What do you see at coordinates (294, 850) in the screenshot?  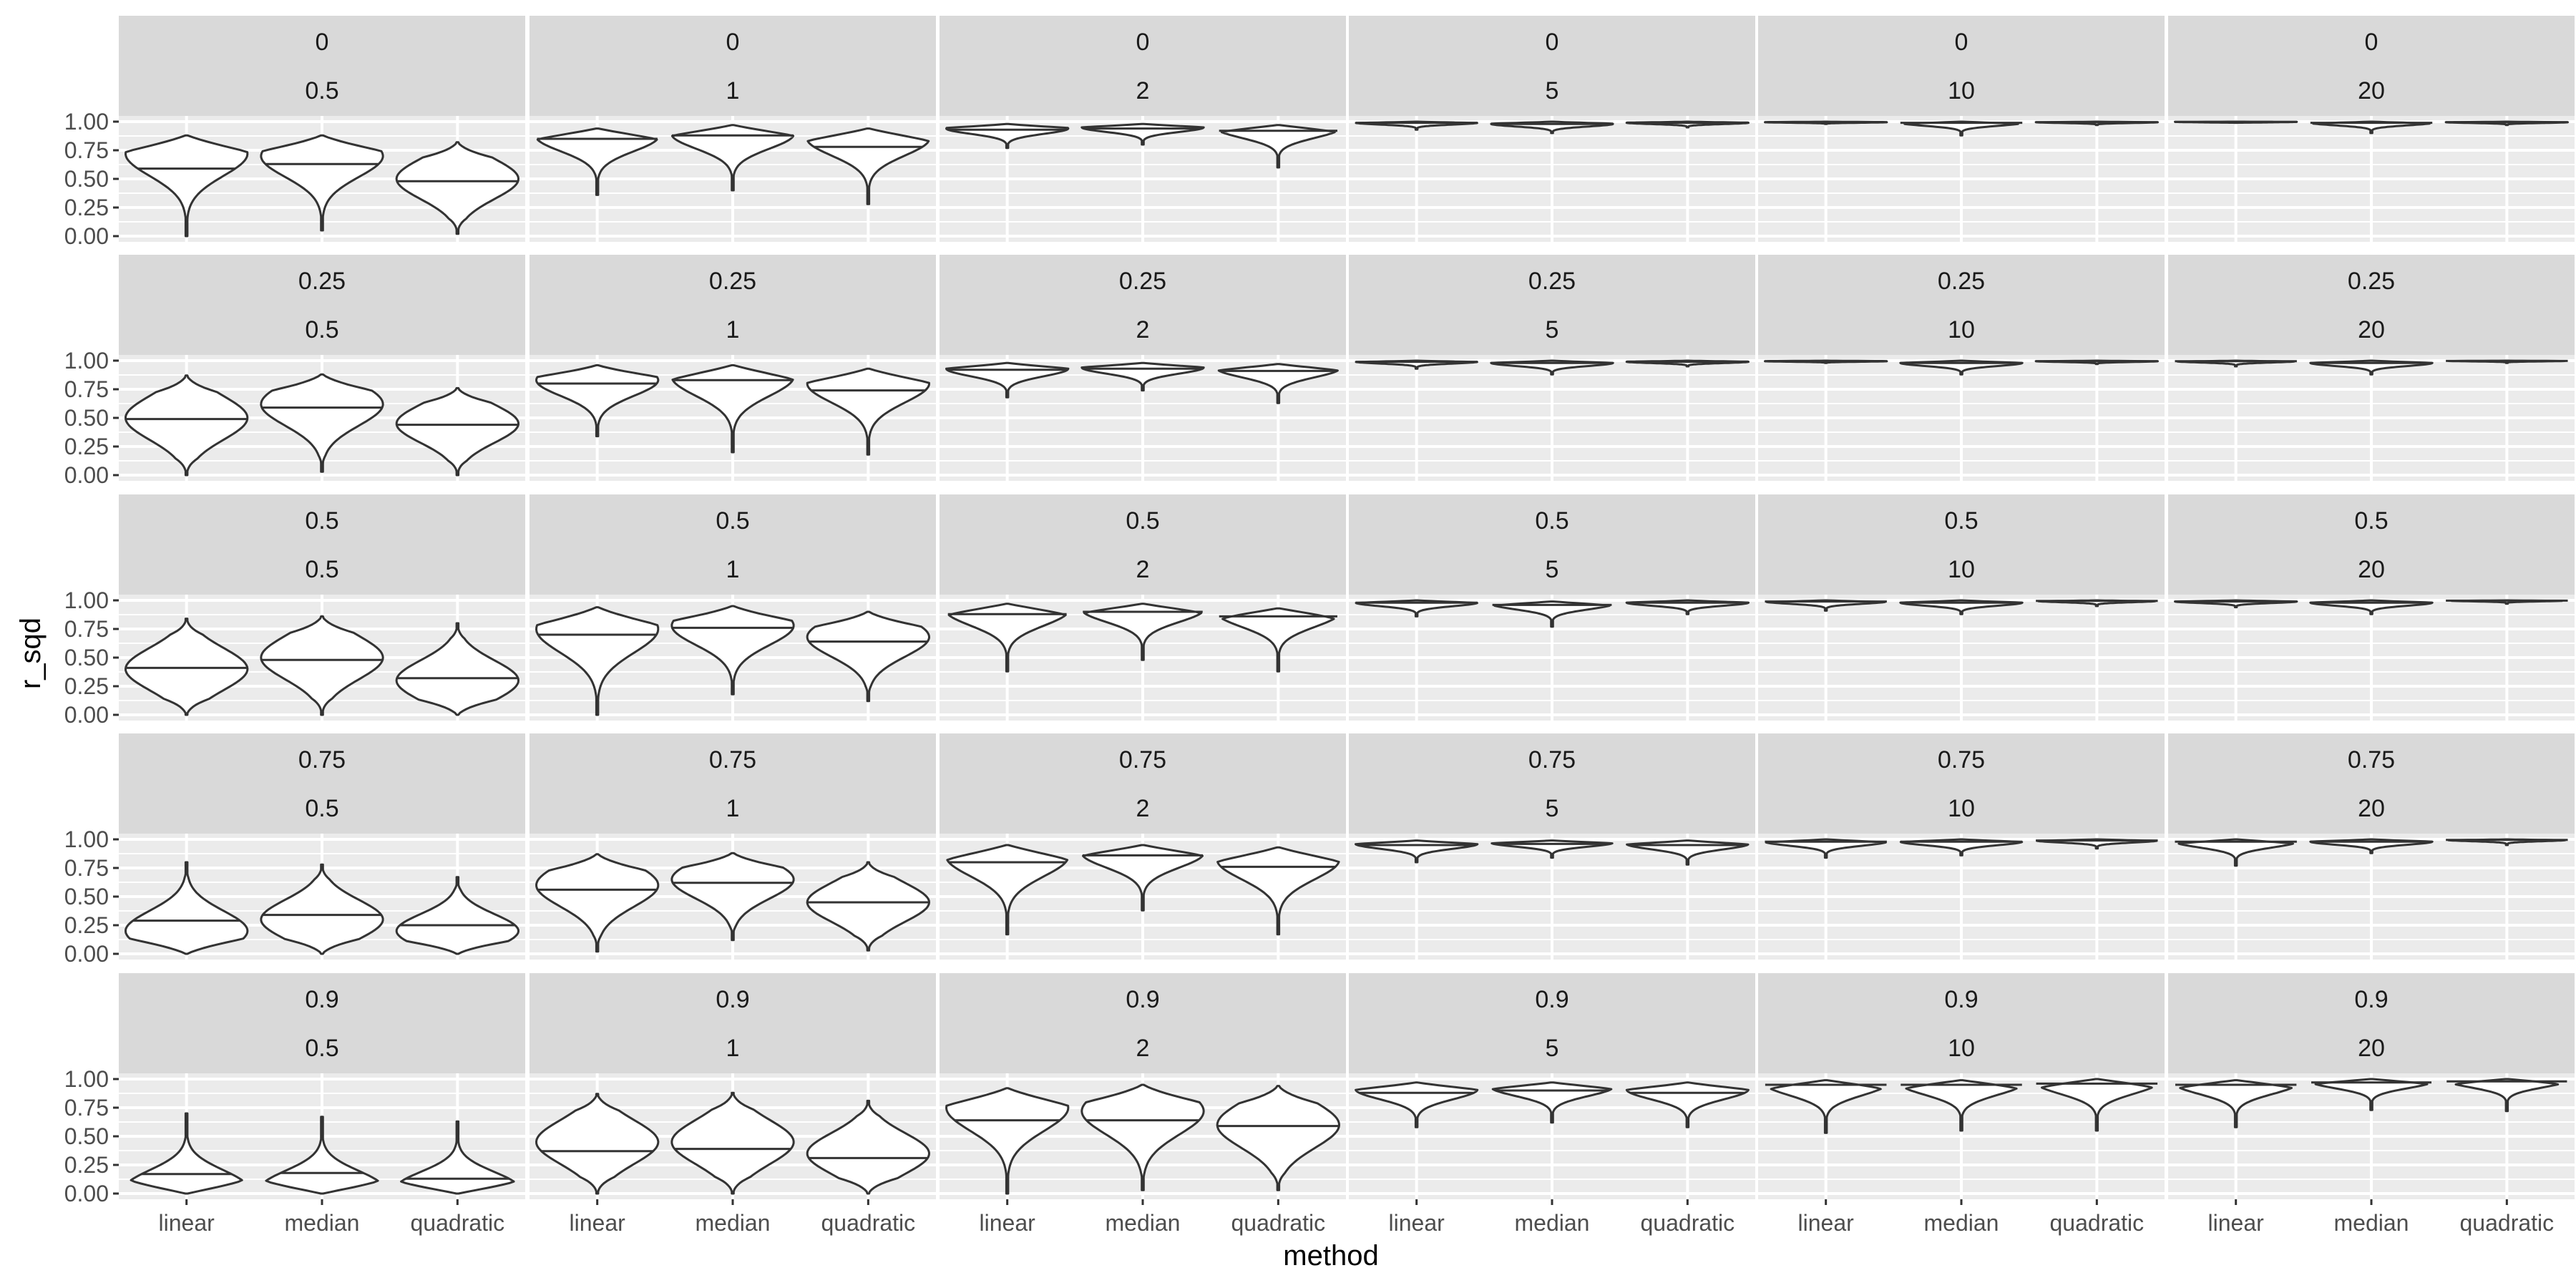 I see `facet-panel: 0.75 0.5 0.00 0.25 0.50 0.75 1.00` at bounding box center [294, 850].